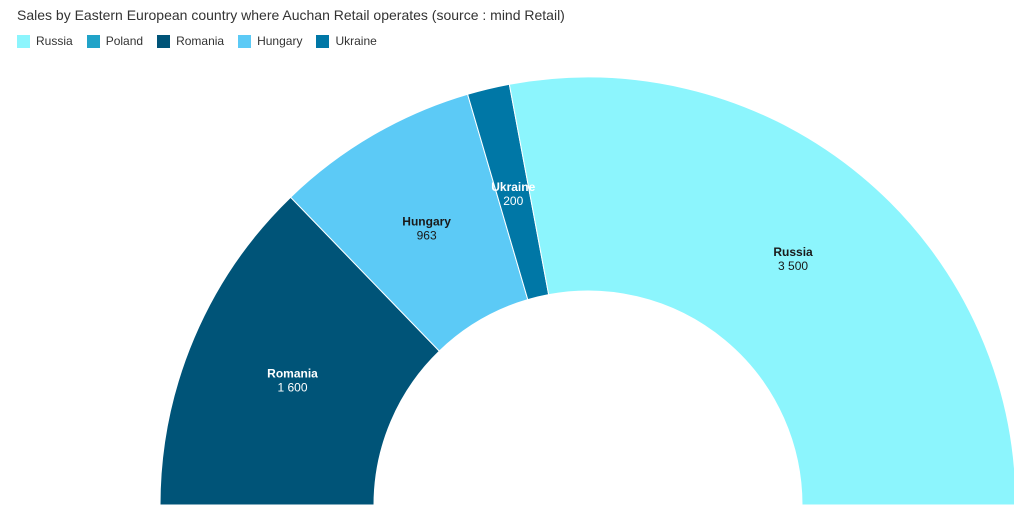 The width and height of the screenshot is (1014, 505). I want to click on legend-swatch-russia, so click(23, 41).